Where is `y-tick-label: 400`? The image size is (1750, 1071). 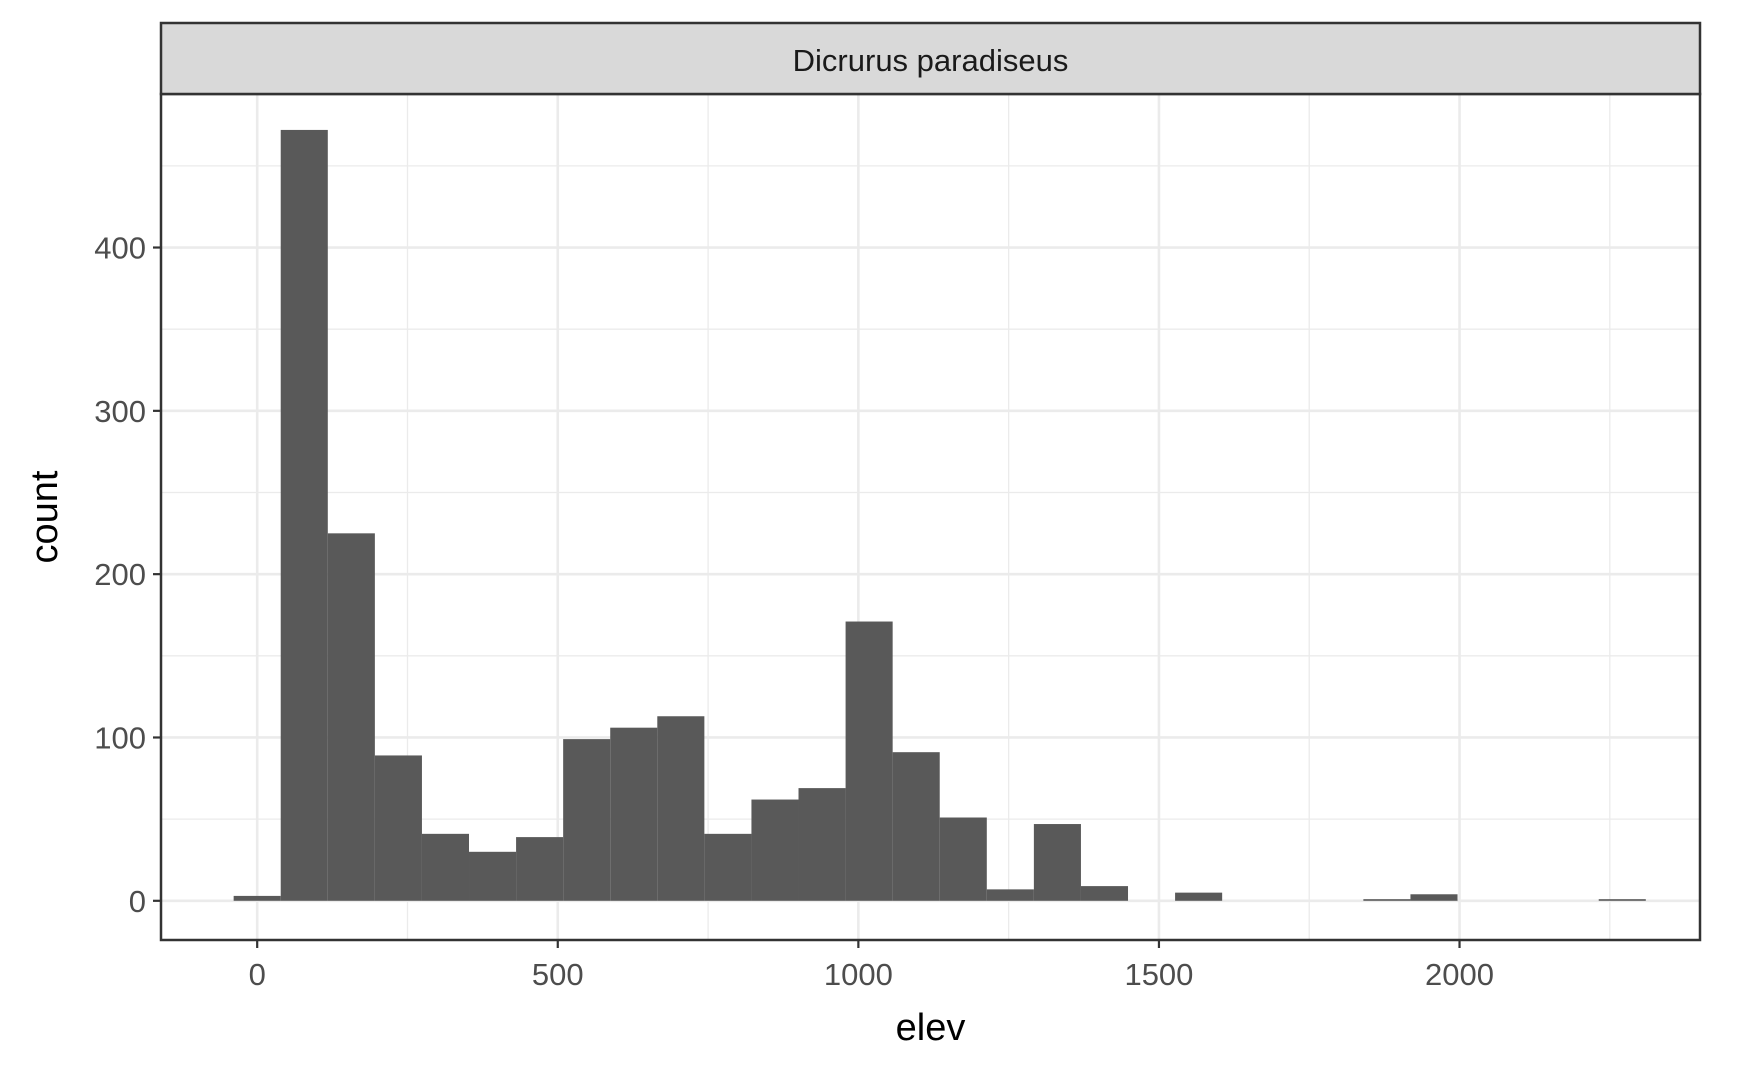 y-tick-label: 400 is located at coordinates (120, 248).